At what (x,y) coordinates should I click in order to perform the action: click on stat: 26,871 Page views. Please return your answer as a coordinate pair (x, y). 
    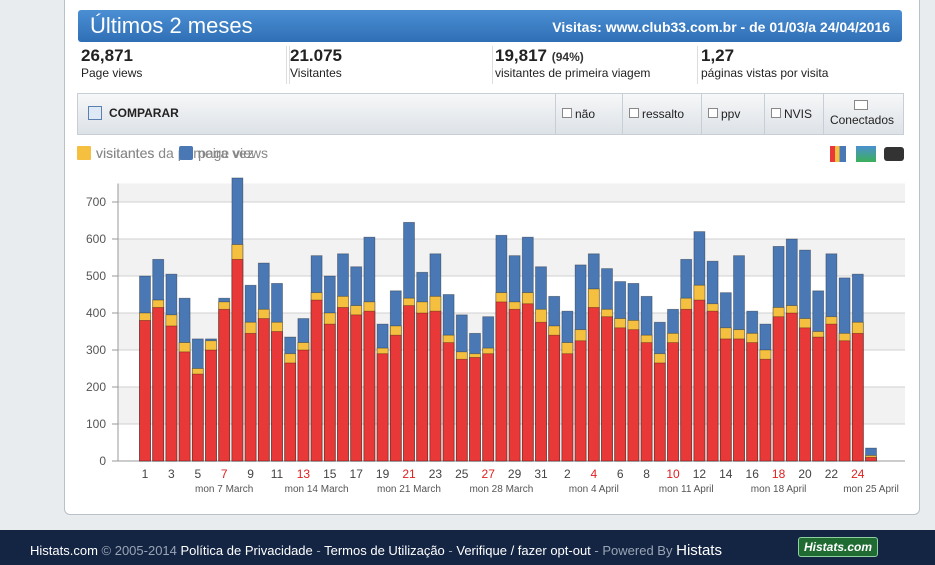
    Looking at the image, I should click on (111, 65).